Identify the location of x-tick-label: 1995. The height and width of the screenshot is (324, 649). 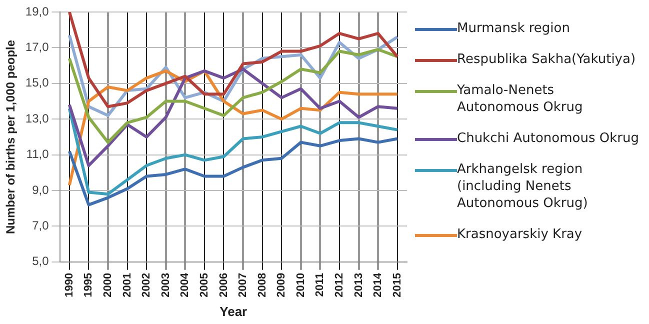
(88, 285).